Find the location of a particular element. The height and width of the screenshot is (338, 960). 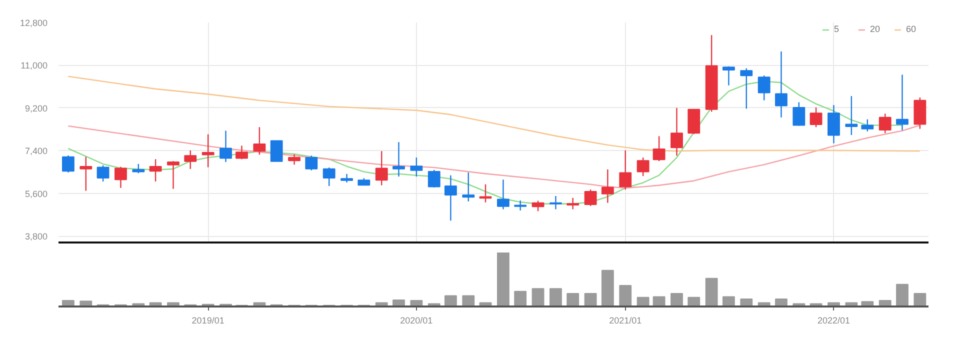

legend-label: 20 is located at coordinates (876, 29).